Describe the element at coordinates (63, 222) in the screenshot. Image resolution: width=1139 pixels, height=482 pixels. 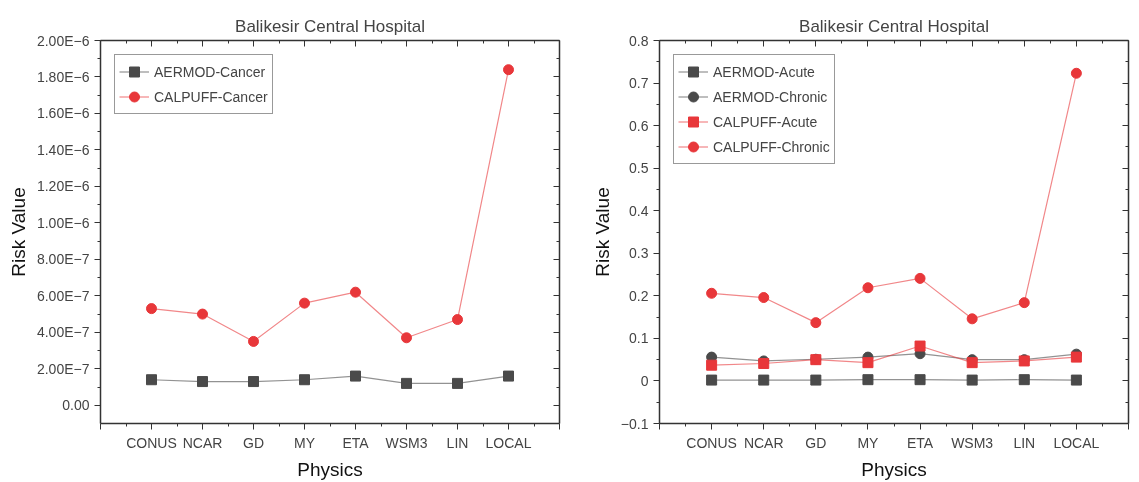
I see `y-tick-label: 1.00E−6` at that location.